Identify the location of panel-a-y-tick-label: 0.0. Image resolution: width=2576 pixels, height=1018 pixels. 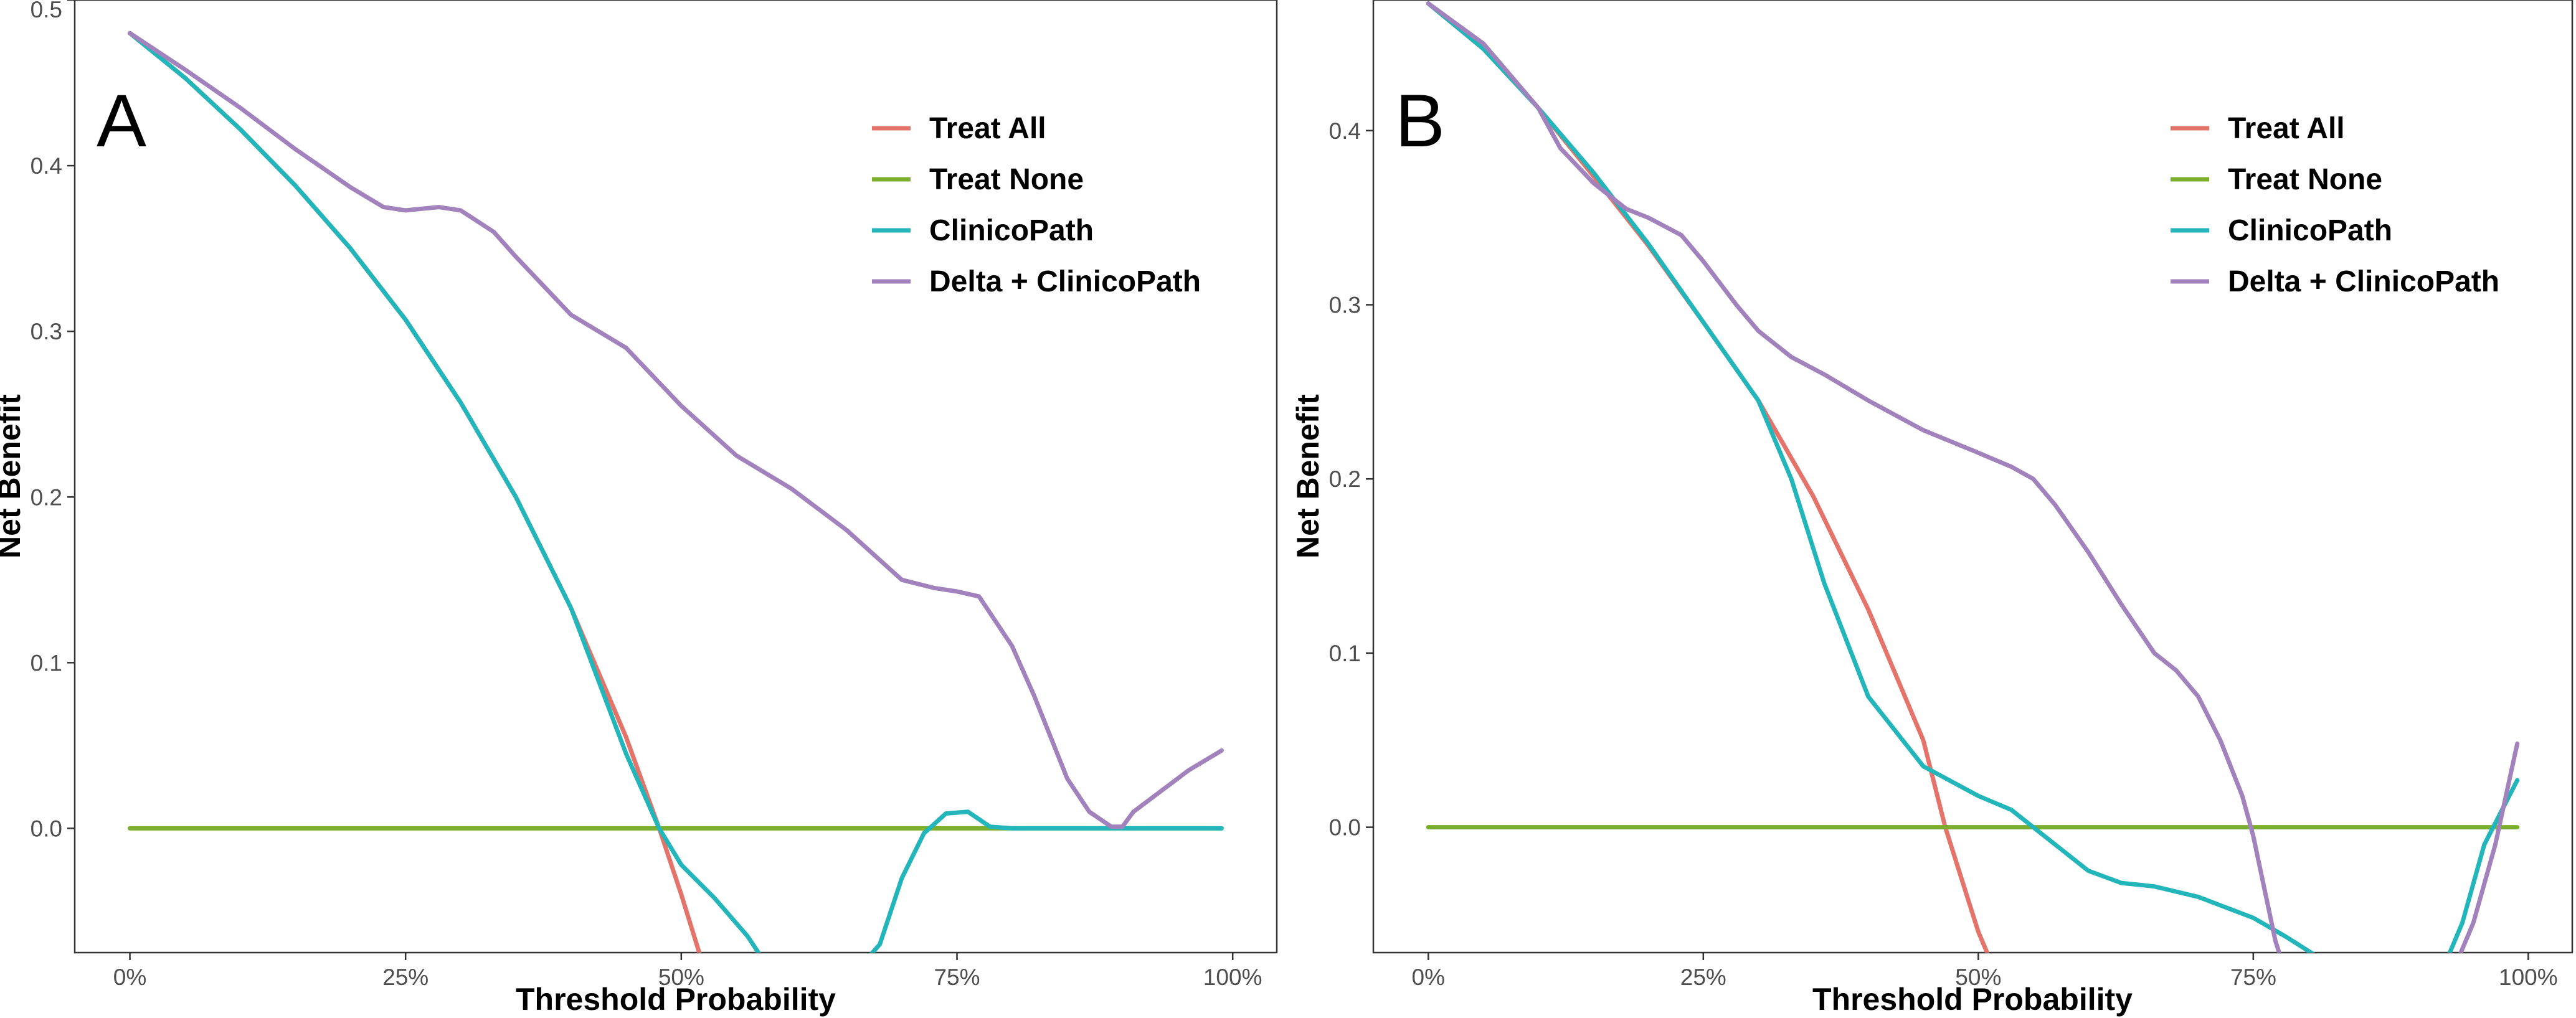
(46, 828).